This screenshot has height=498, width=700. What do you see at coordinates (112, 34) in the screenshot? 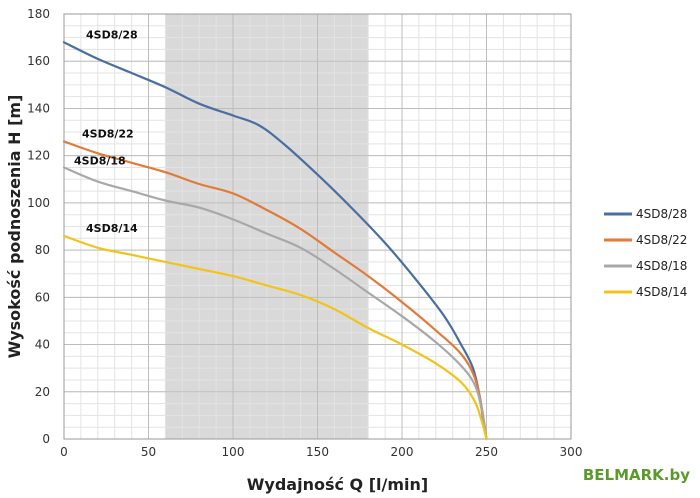
I see `series-label: 4SD8/28` at bounding box center [112, 34].